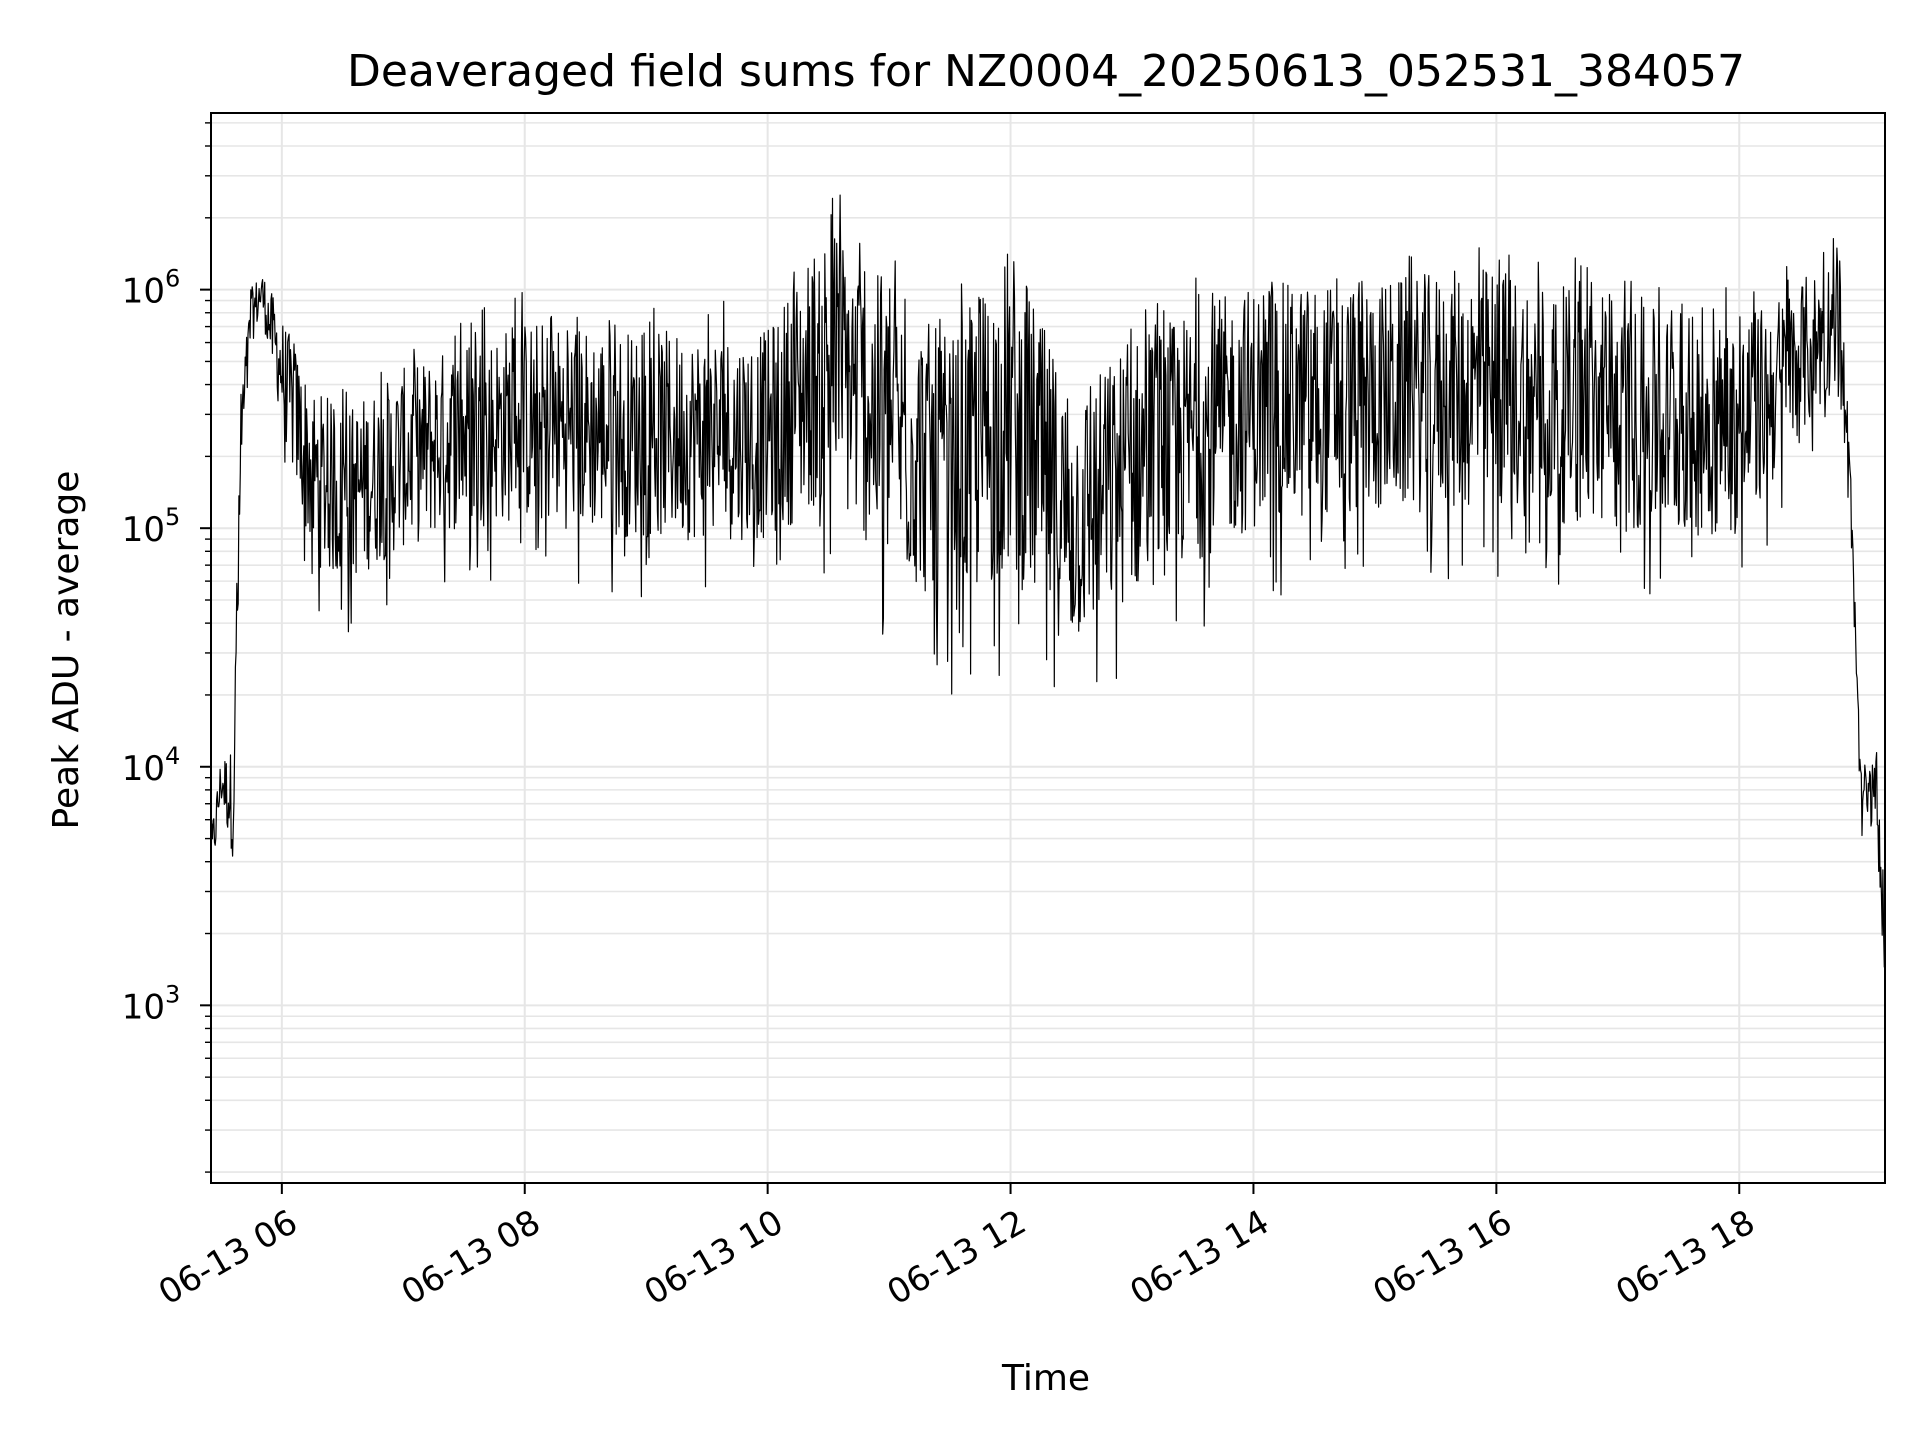 Image resolution: width=1920 pixels, height=1440 pixels. Describe the element at coordinates (1045, 1378) in the screenshot. I see `x-axis-label: Time` at that location.